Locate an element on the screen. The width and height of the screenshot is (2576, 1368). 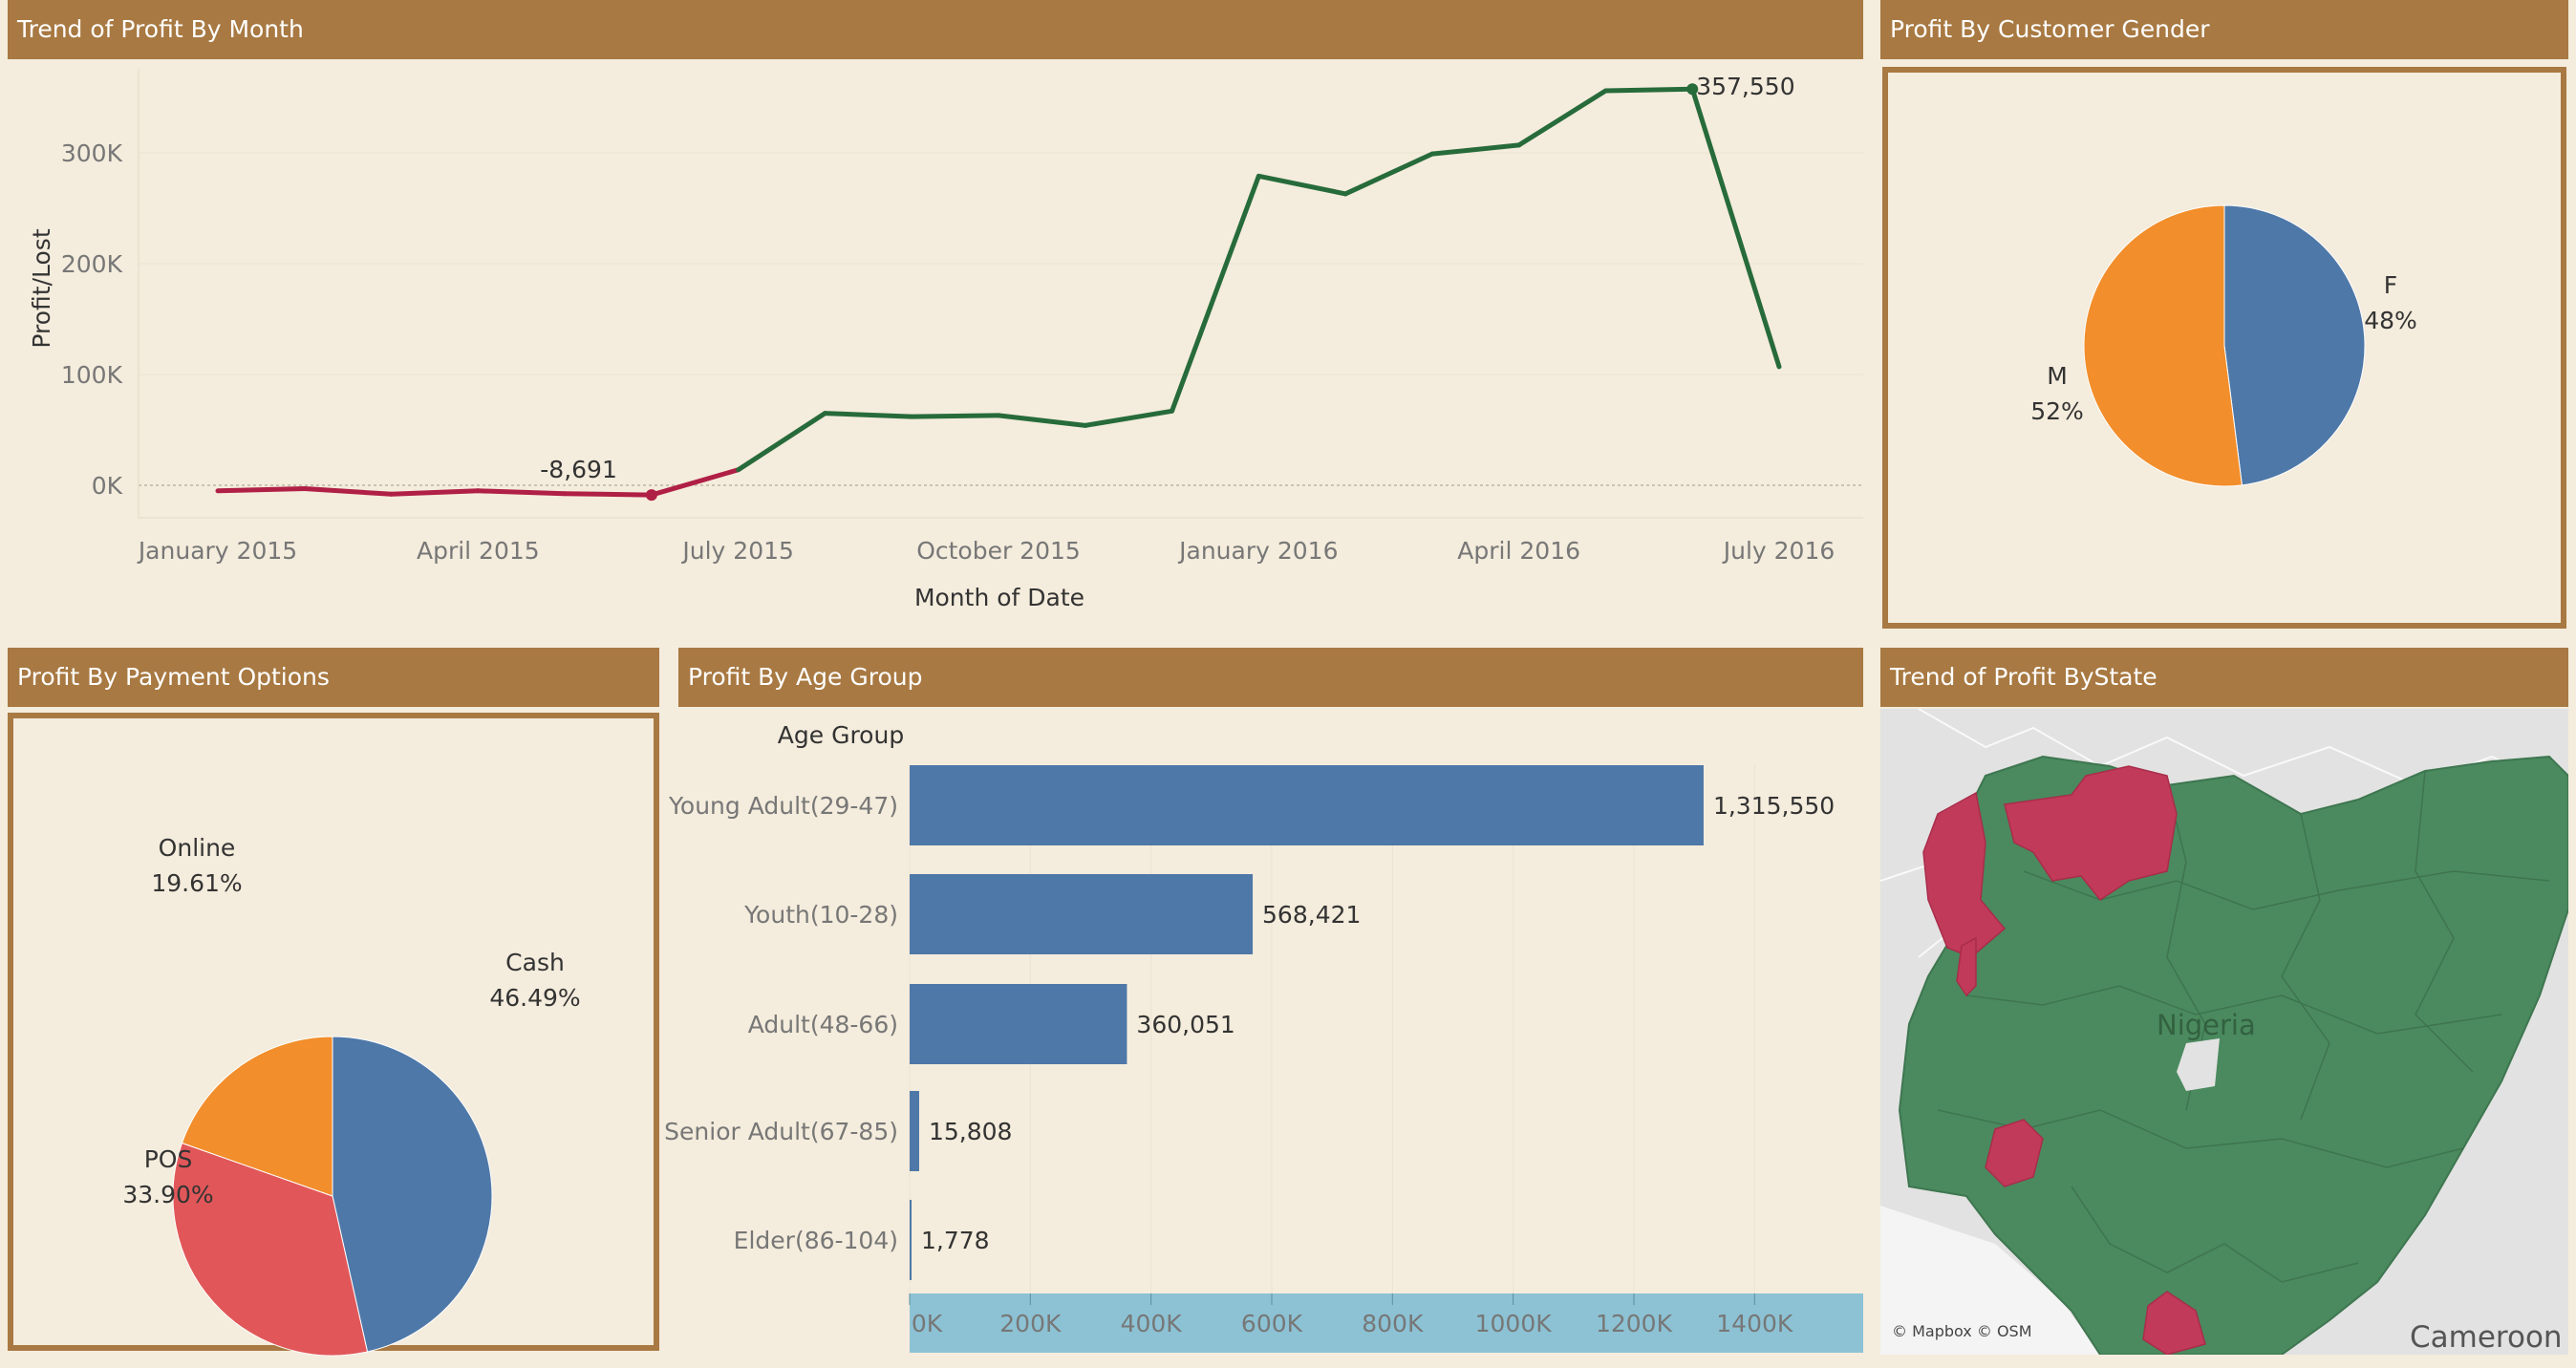
age-panel-title: Profit By Age Group is located at coordinates (1270, 677).